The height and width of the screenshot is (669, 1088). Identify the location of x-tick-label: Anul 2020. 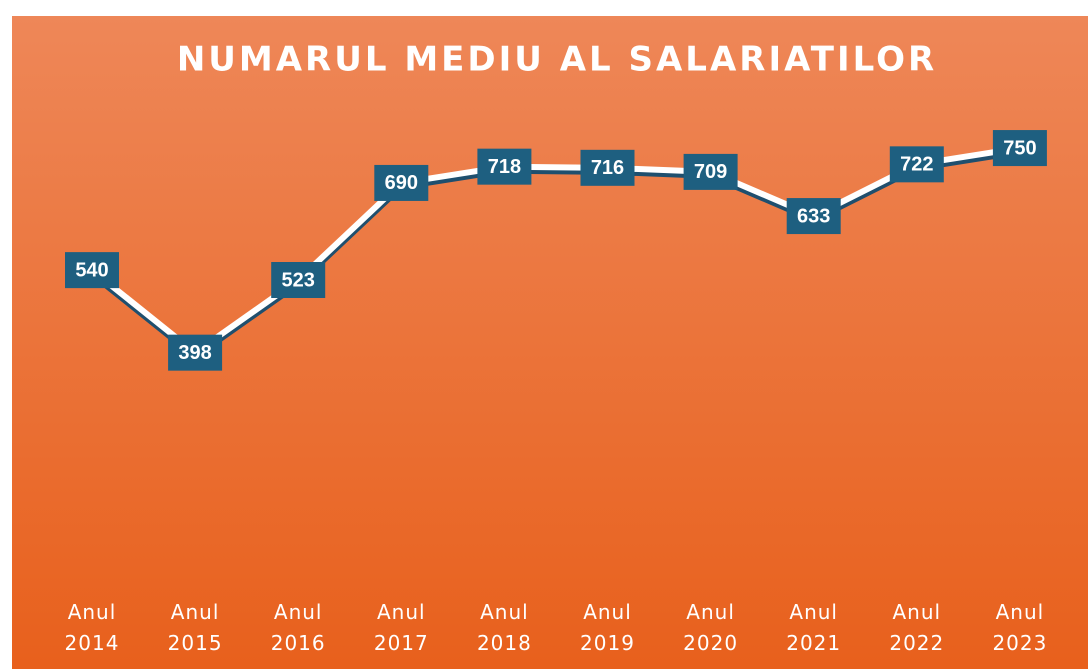
(711, 627).